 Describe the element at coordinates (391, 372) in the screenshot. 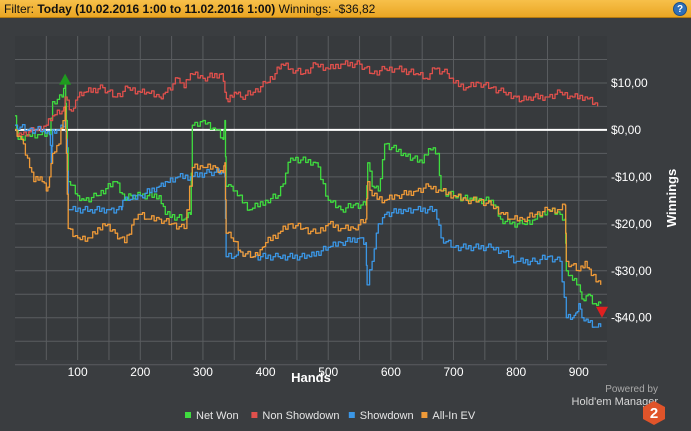

I see `x-tick-label: 600` at that location.